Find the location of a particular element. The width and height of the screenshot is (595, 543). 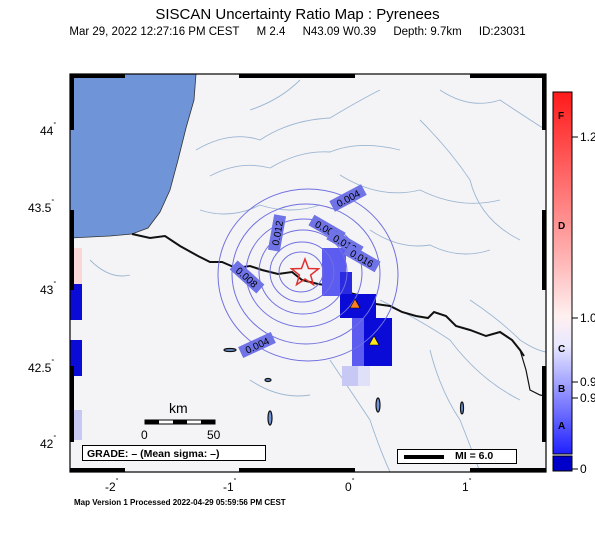

event-magnitude: M 2.4 is located at coordinates (271, 32).